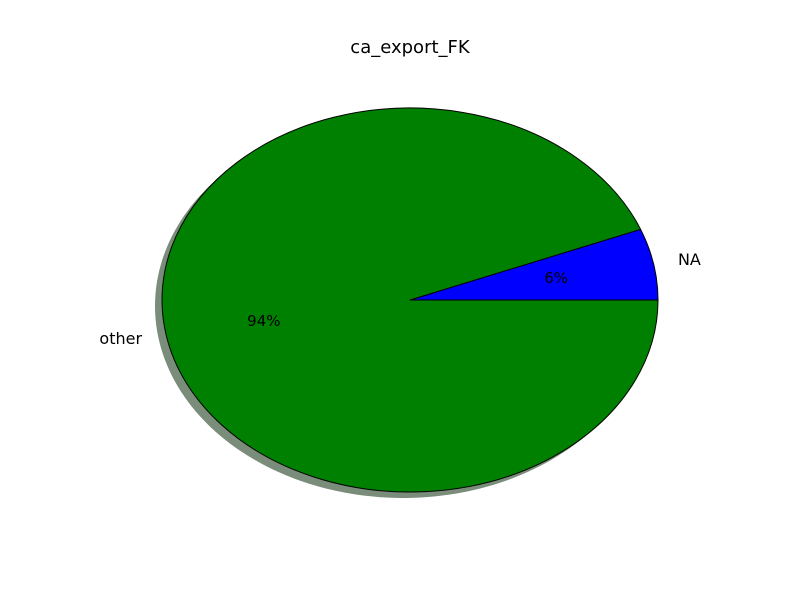  What do you see at coordinates (263, 321) in the screenshot?
I see `slice-percent-other: 94%` at bounding box center [263, 321].